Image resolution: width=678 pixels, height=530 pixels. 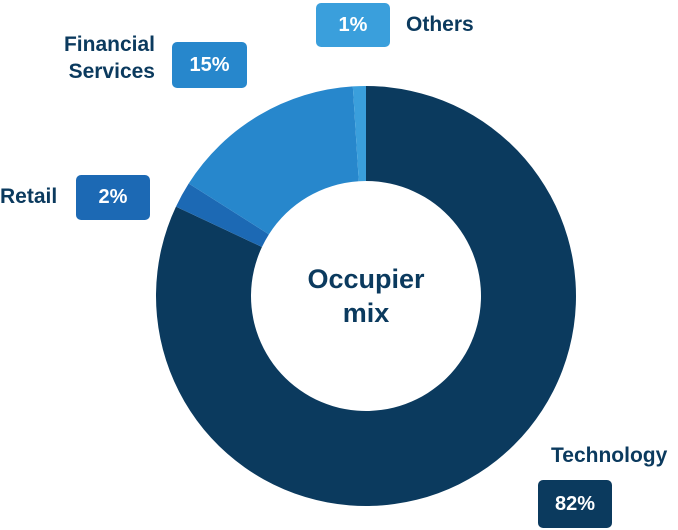 What do you see at coordinates (209, 65) in the screenshot?
I see `value-label: 15%` at bounding box center [209, 65].